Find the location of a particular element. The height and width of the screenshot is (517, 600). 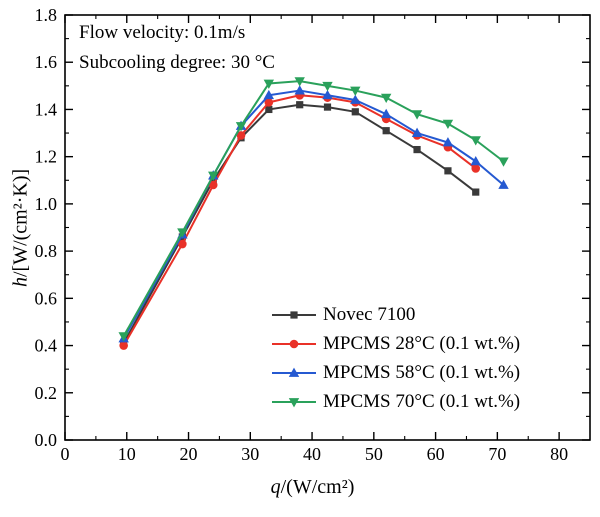

legend-sample-line-triangle-up-icon is located at coordinates (294, 372).